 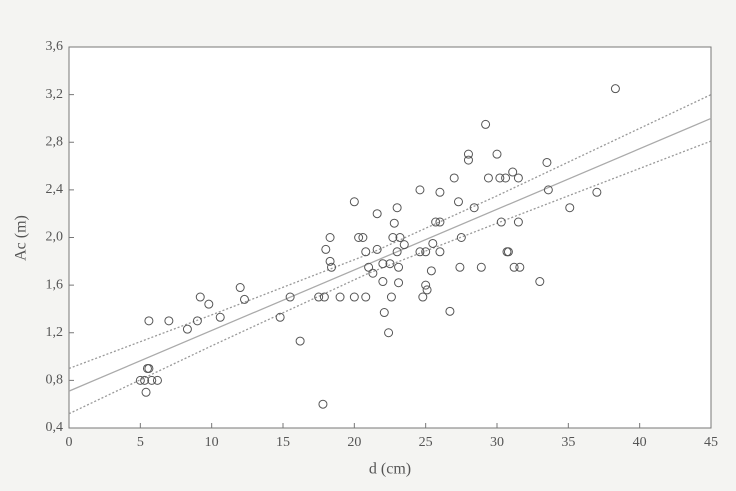 What do you see at coordinates (55, 237) in the screenshot?
I see `y-tick-label: 2,0` at bounding box center [55, 237].